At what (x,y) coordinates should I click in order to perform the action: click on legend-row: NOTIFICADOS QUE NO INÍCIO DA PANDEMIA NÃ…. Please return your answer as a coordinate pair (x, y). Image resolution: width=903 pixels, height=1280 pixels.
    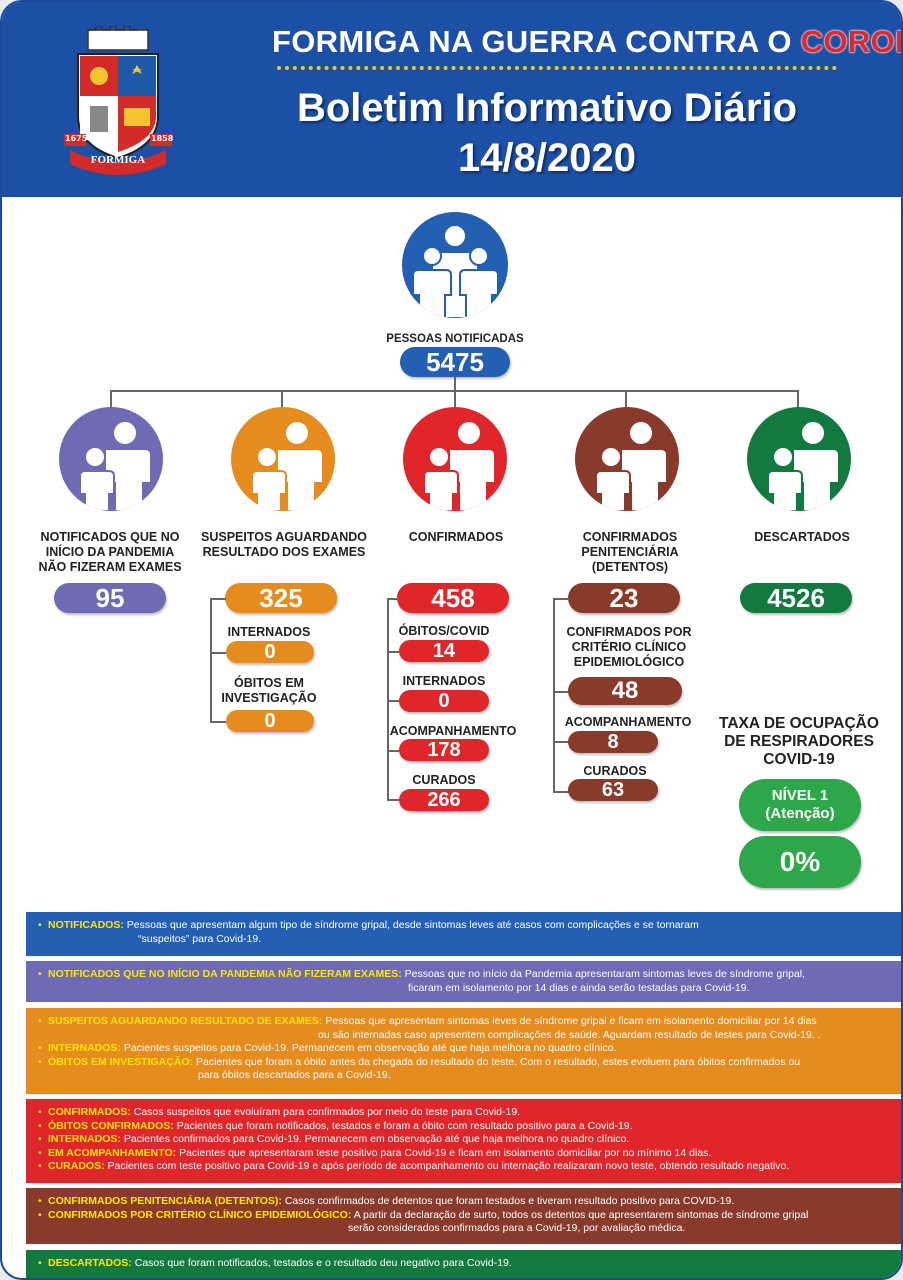
    Looking at the image, I should click on (464, 981).